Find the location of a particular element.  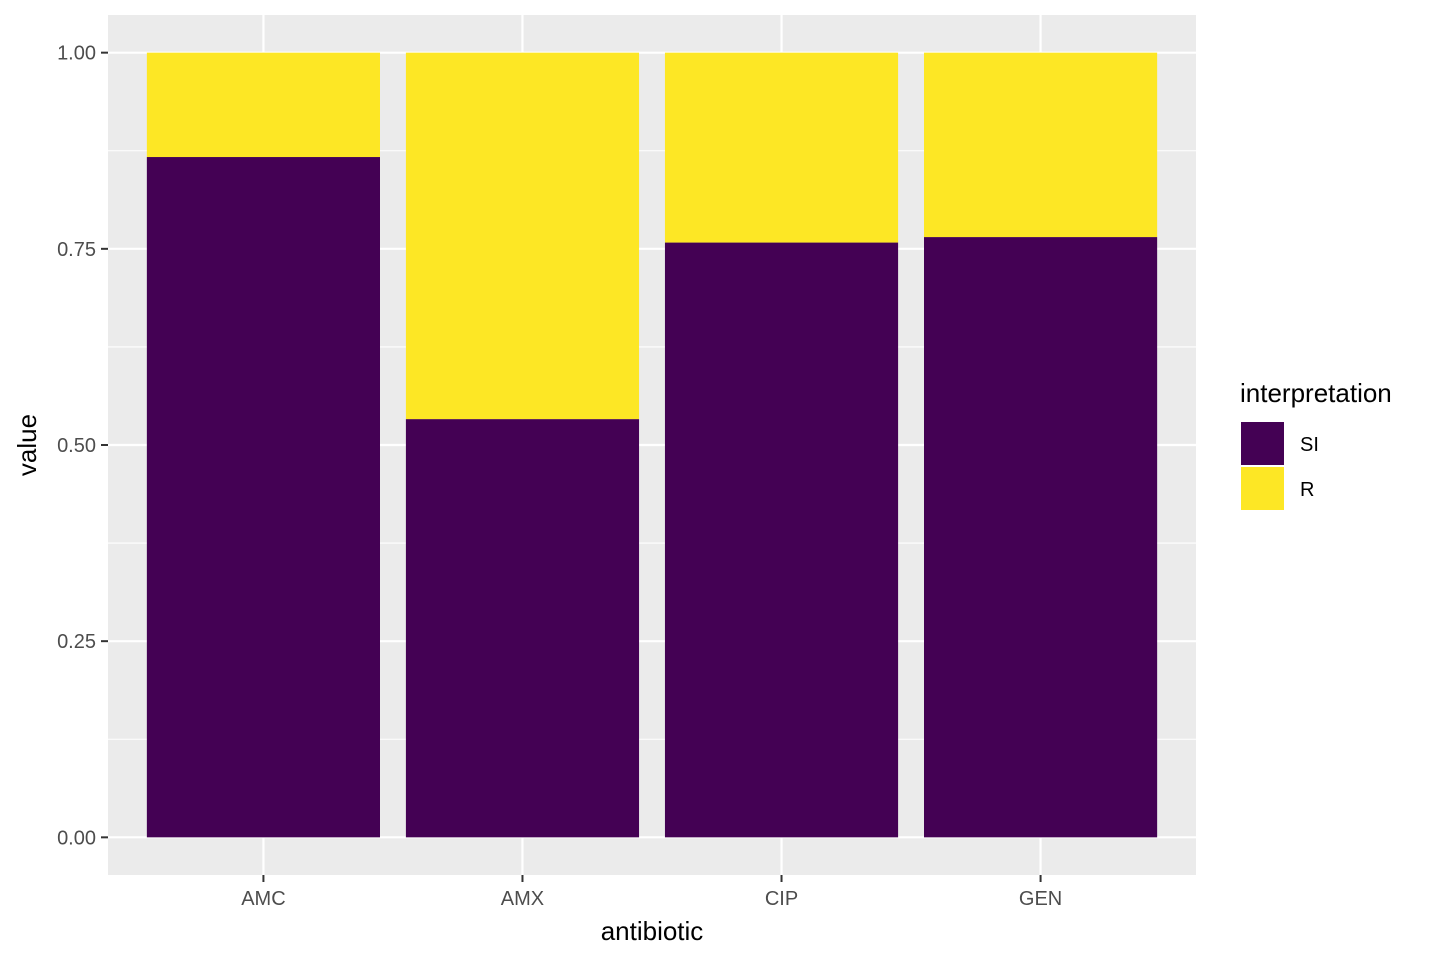

bar-gen-r is located at coordinates (1041, 145).